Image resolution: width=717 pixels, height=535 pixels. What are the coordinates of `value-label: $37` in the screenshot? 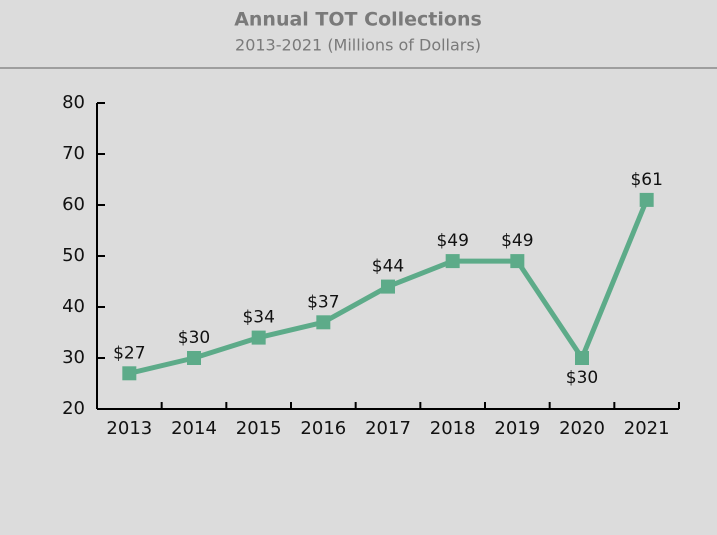 It's located at (323, 302).